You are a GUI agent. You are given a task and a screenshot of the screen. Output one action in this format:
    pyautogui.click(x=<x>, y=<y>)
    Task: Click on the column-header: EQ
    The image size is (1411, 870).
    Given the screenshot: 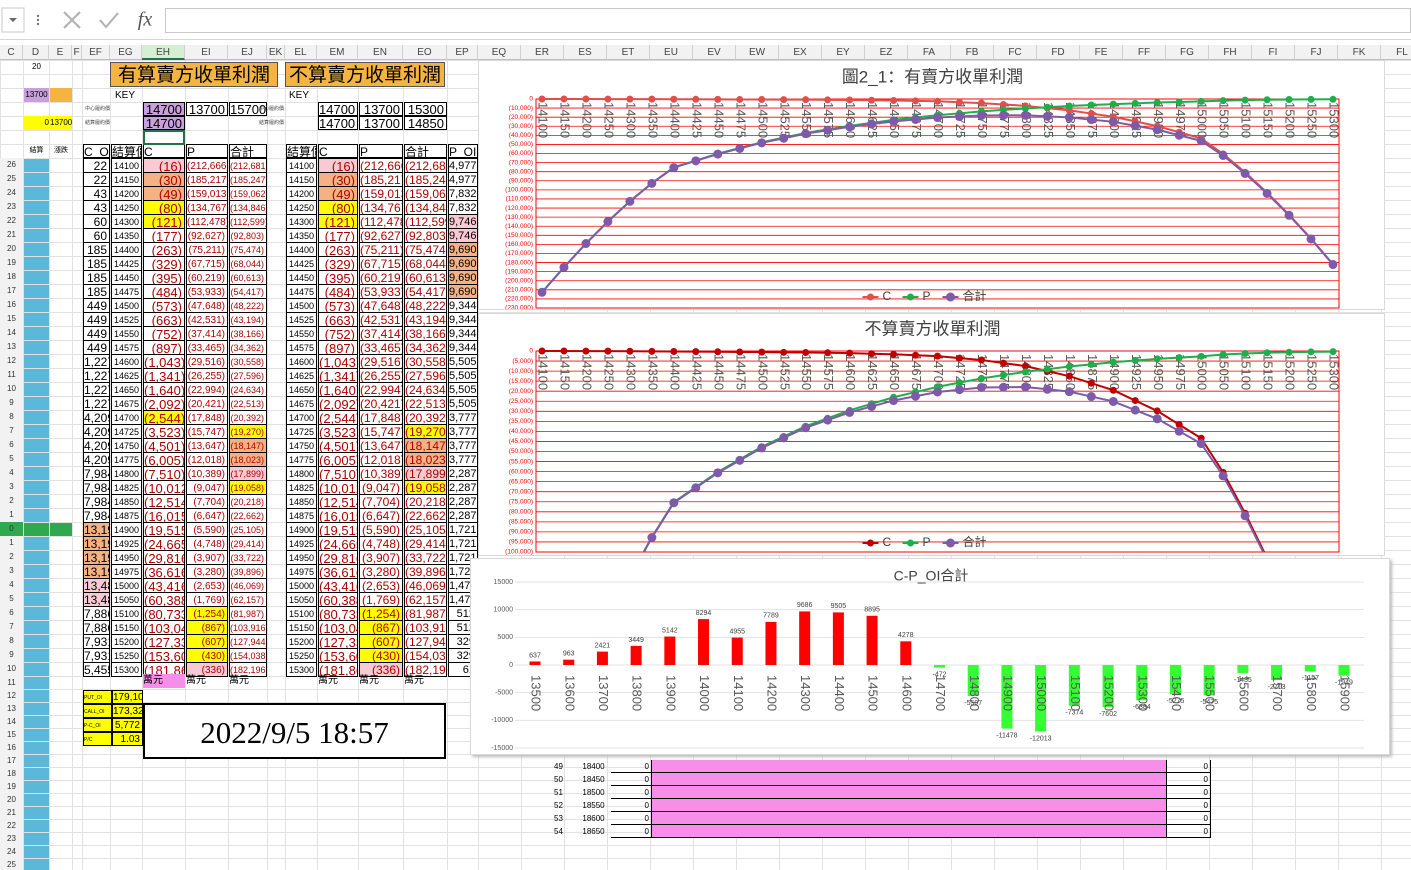 What is the action you would take?
    pyautogui.click(x=499, y=52)
    